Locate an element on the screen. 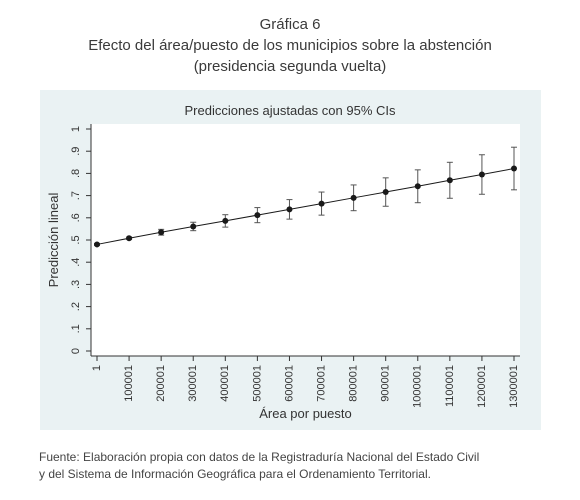  x-tick-label: 300001 is located at coordinates (193, 383).